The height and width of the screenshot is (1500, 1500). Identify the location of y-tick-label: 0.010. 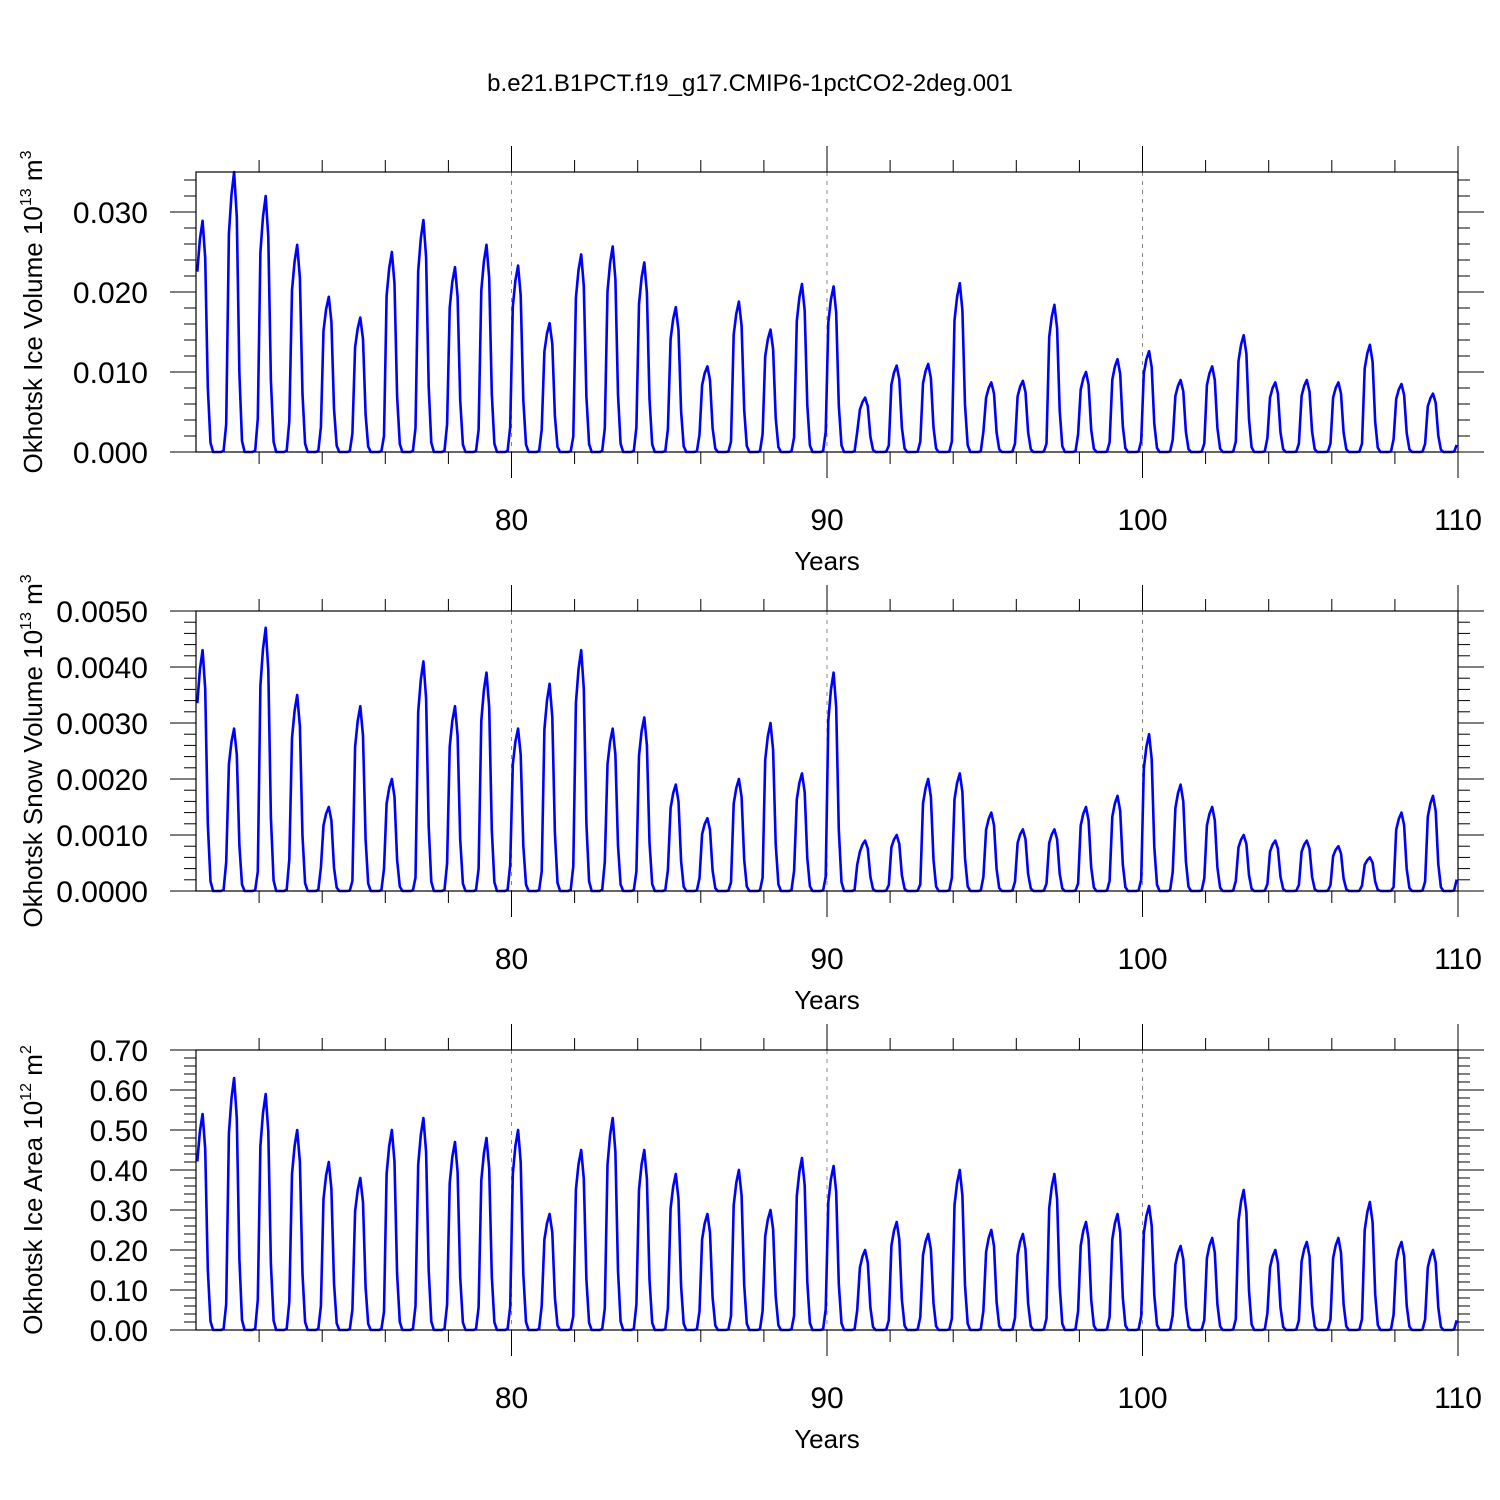
(110, 373).